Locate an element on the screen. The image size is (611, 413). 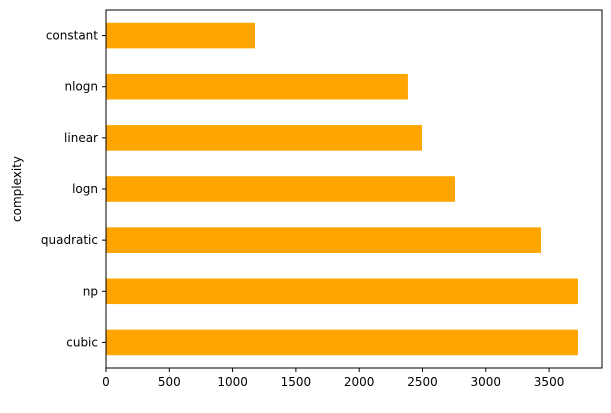
y-axis-label: complexity is located at coordinates (17, 189).